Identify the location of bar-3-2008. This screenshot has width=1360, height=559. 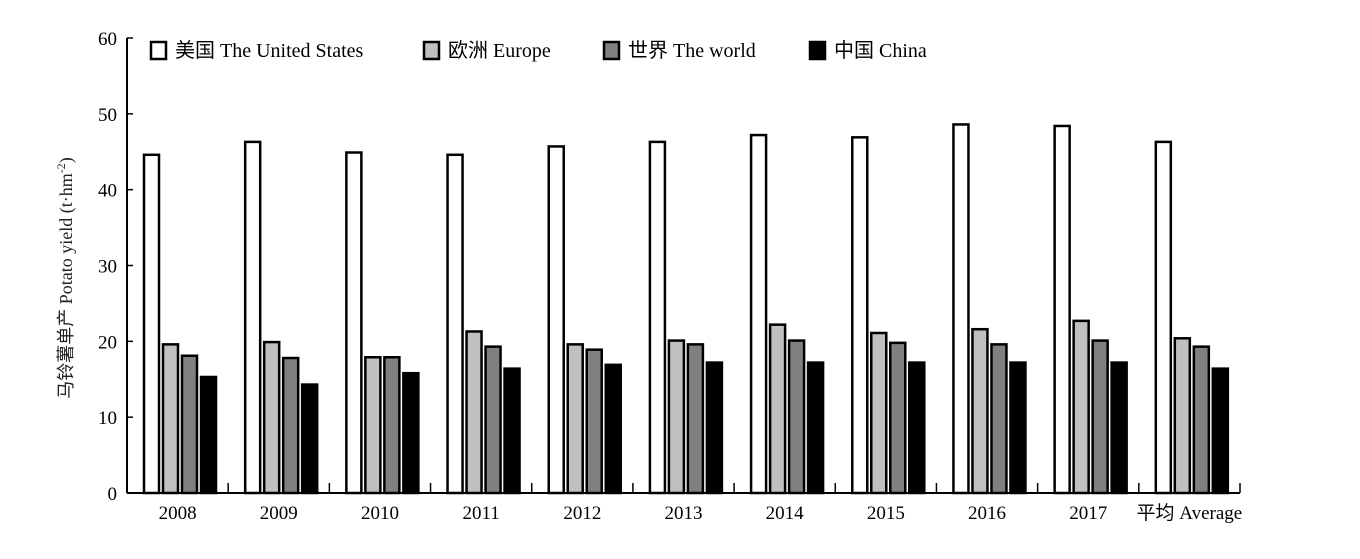
(189, 424).